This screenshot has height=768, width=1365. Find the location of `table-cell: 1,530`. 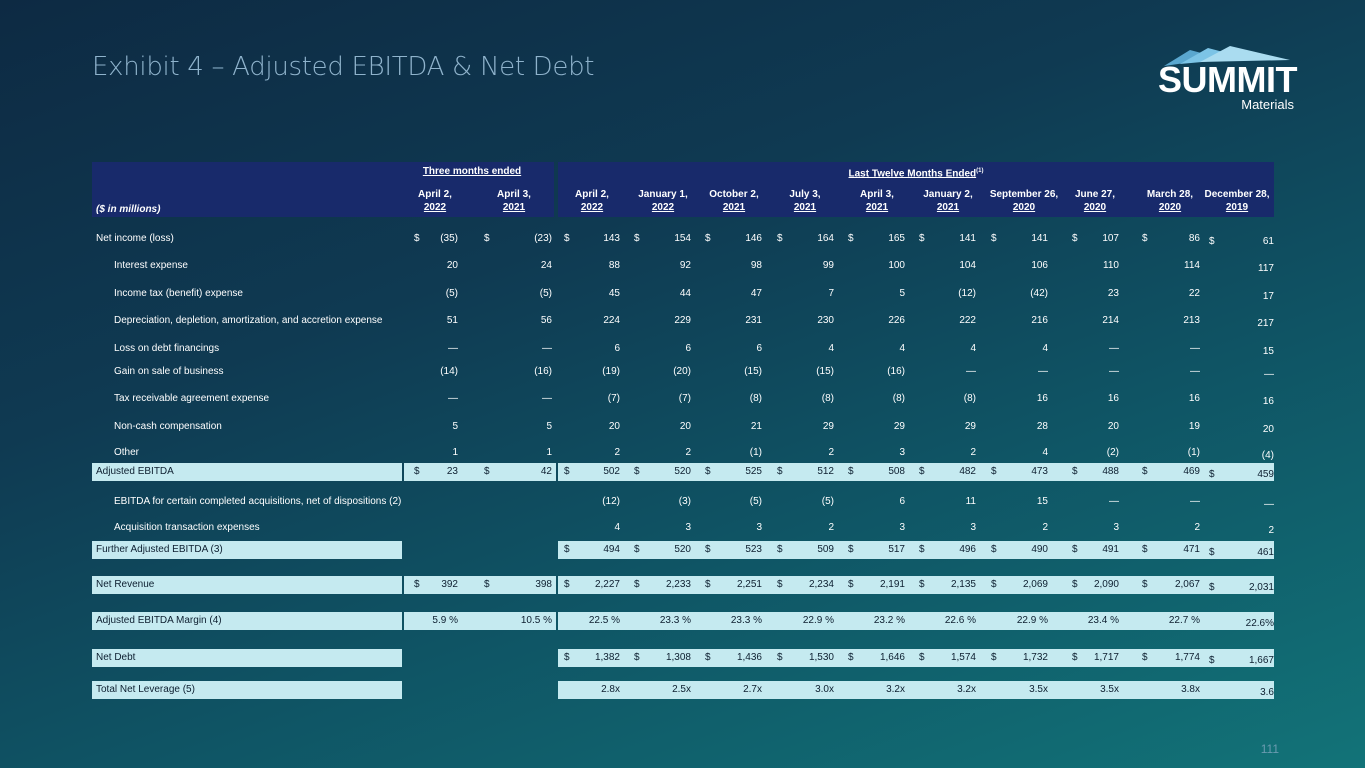

table-cell: 1,530 is located at coordinates (821, 657).